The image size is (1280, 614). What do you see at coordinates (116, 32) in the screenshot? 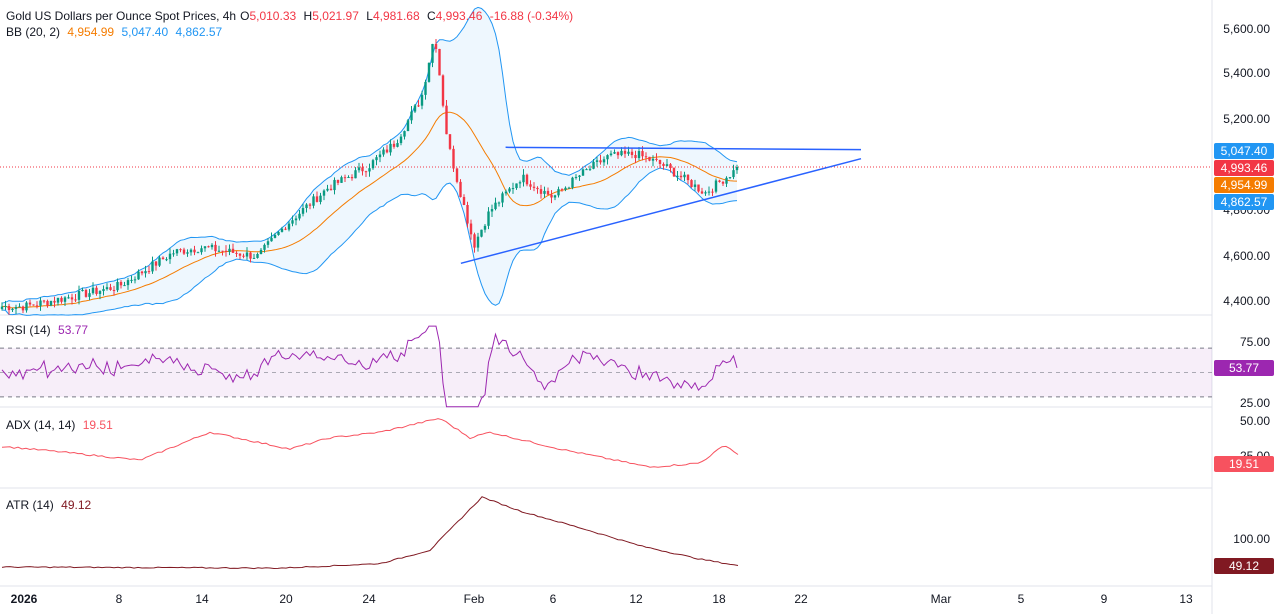
I see `bb-legend: BB (20, 2) 4,954.99 5,047.40 4,862.57` at bounding box center [116, 32].